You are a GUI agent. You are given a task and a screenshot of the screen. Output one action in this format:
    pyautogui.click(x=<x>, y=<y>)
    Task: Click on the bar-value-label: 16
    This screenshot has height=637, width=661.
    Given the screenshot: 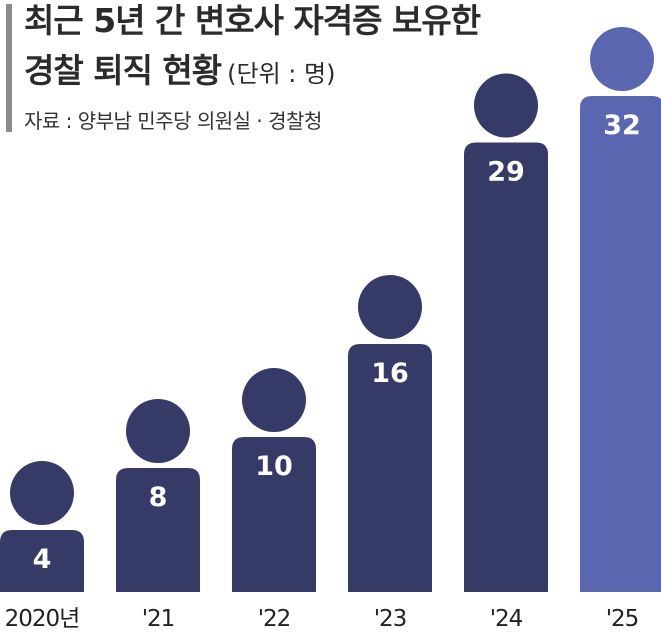 What is the action you would take?
    pyautogui.click(x=390, y=373)
    